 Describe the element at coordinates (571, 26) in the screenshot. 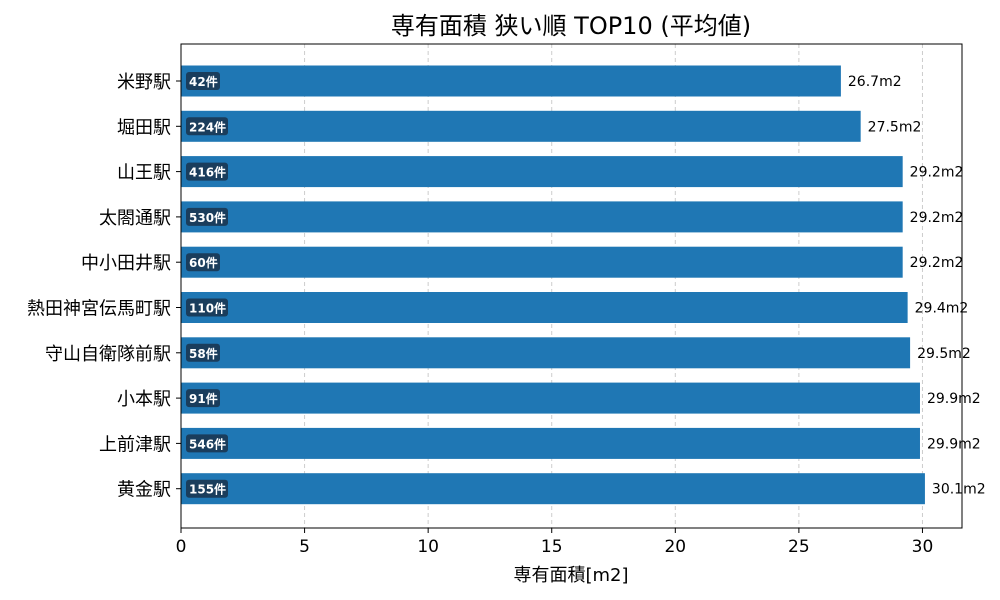

I see `chart-title: 専有面積 狭い順 TOP10 (平均値)` at that location.